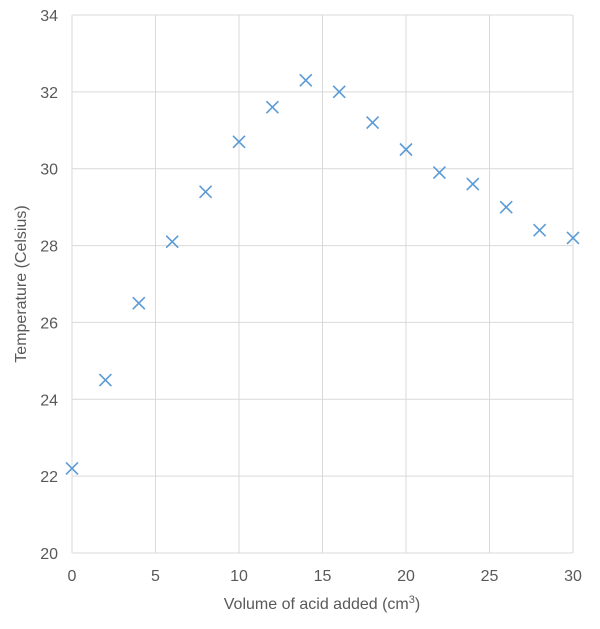 The image size is (600, 629). What do you see at coordinates (49, 477) in the screenshot?
I see `y-tick-label: 22` at bounding box center [49, 477].